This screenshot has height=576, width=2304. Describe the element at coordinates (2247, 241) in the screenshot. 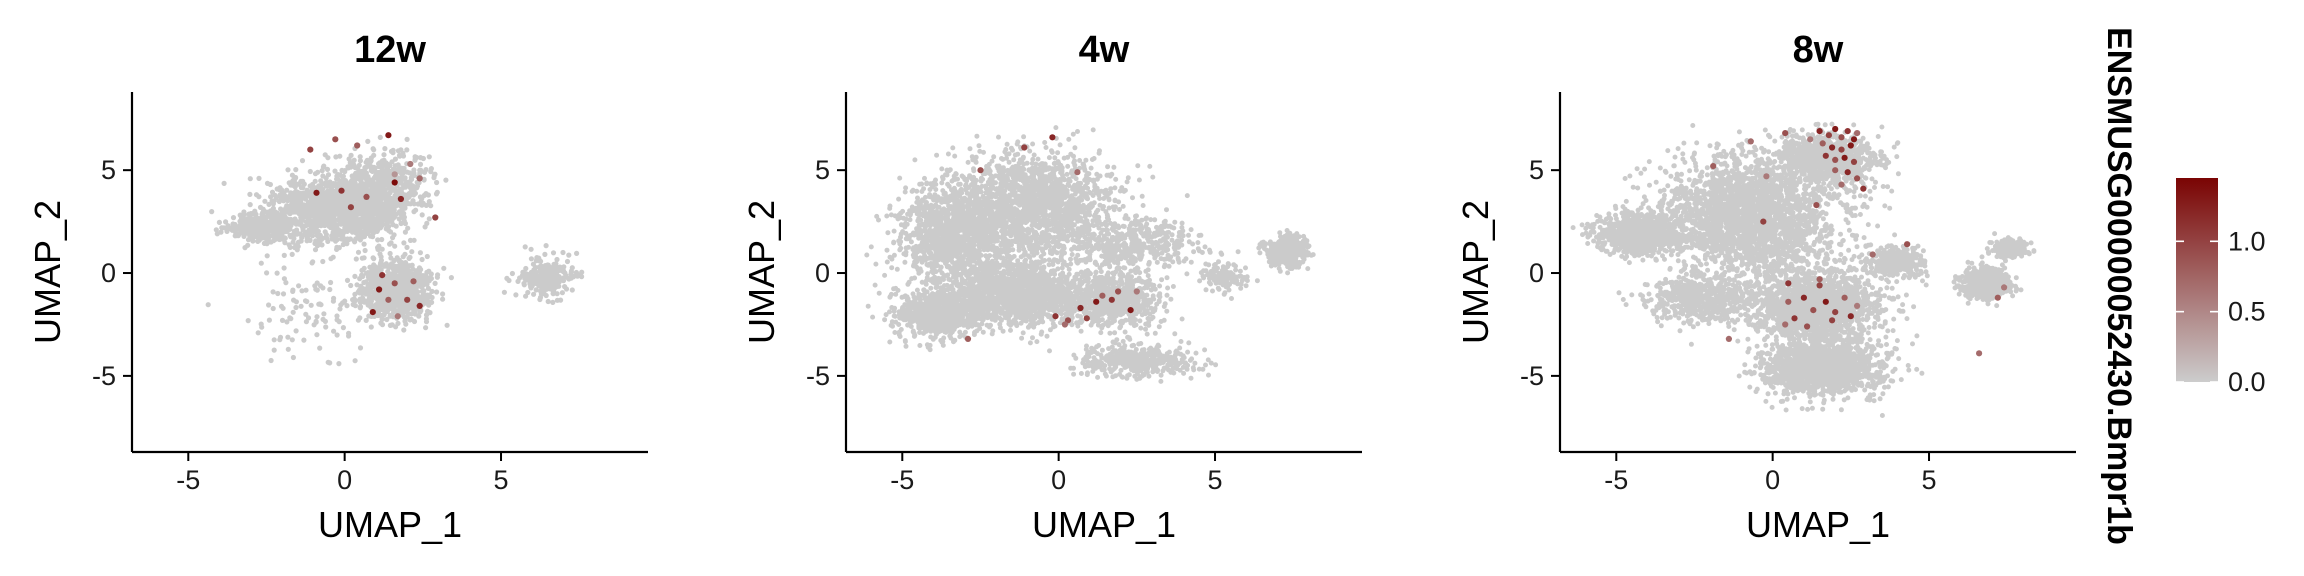

I see `colorbar-tick-label: 1.0` at that location.